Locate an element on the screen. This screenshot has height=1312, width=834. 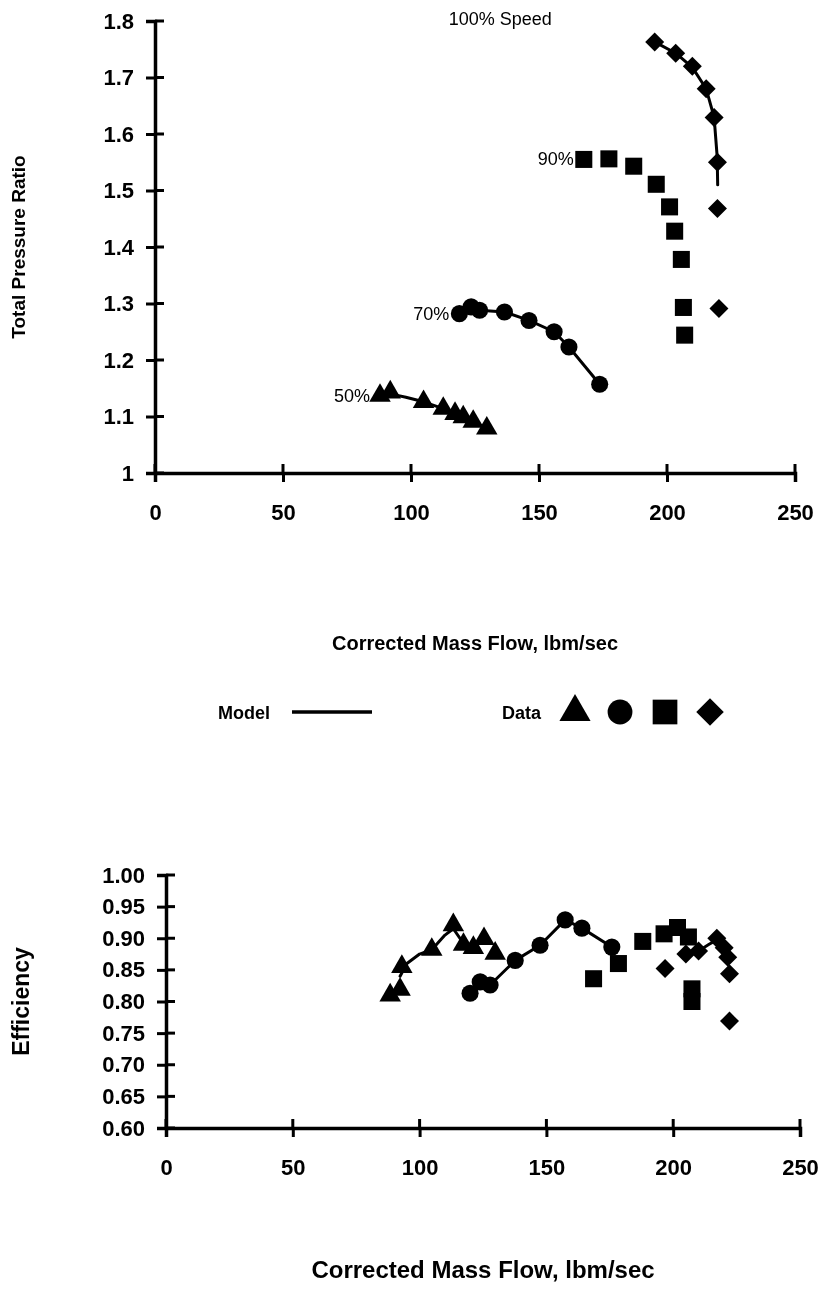
y-tick-label: 0.65 is located at coordinates (123, 1096).